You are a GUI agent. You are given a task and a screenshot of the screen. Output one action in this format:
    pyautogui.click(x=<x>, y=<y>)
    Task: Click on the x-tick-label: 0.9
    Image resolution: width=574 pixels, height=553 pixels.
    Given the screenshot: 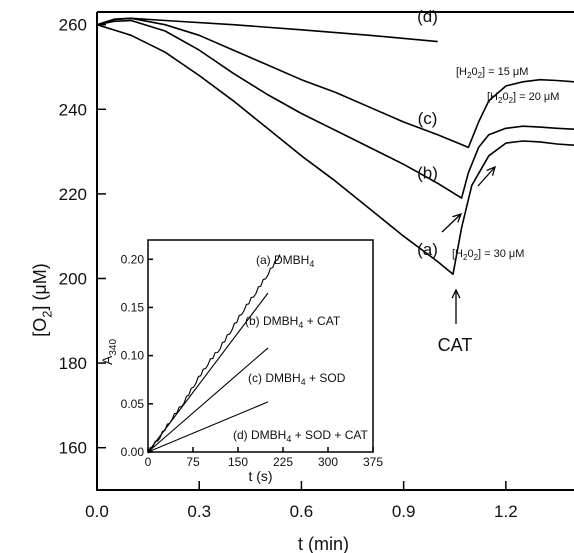 What is the action you would take?
    pyautogui.click(x=404, y=511)
    